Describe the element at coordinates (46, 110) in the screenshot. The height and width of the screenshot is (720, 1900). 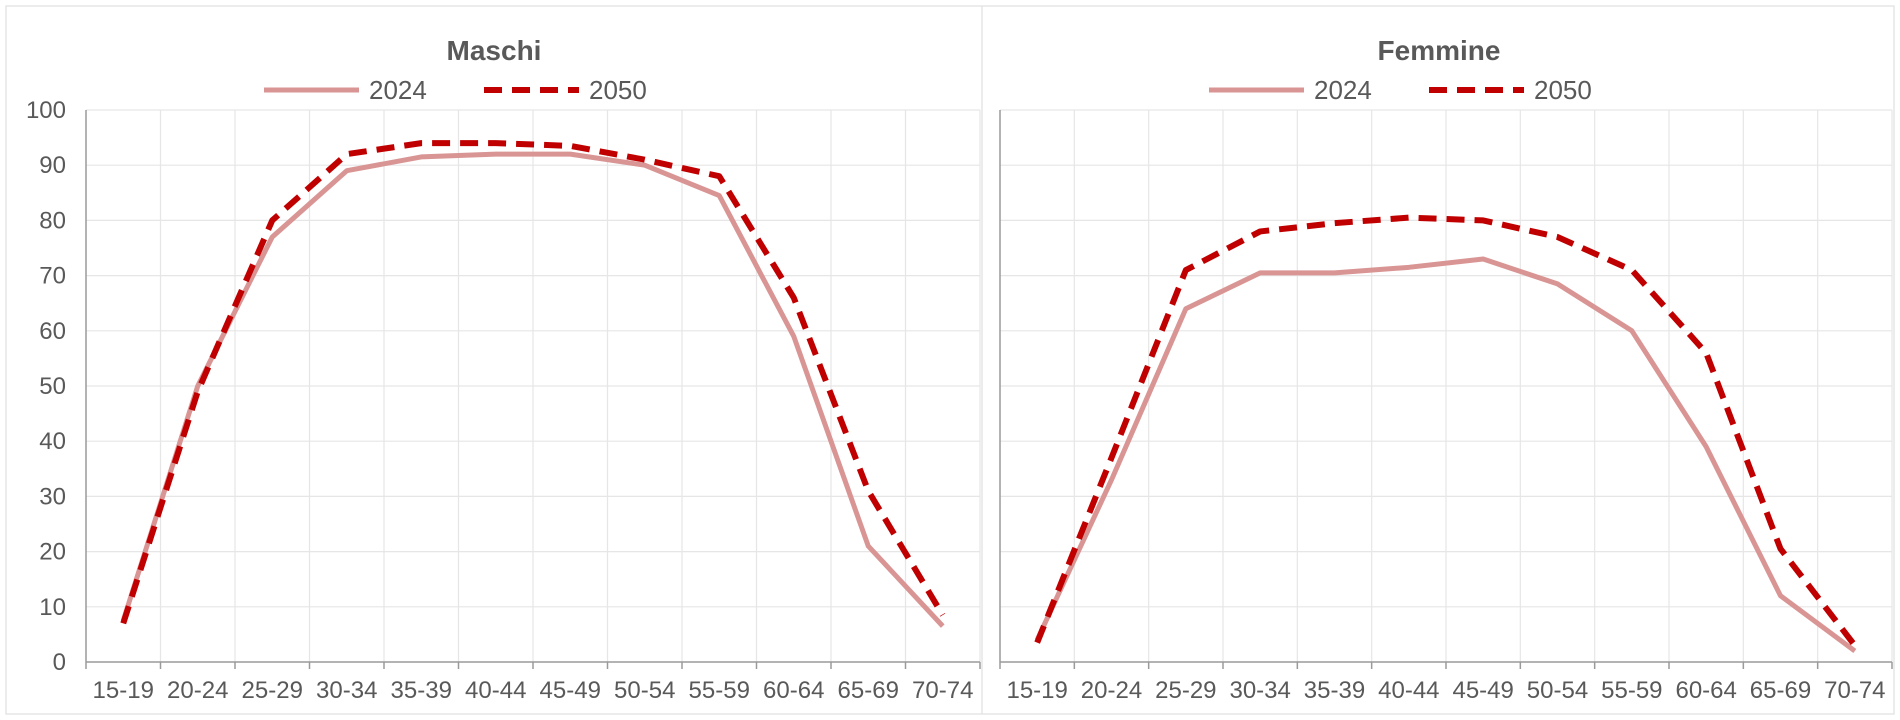
I see `y-tick-label: 100` at that location.